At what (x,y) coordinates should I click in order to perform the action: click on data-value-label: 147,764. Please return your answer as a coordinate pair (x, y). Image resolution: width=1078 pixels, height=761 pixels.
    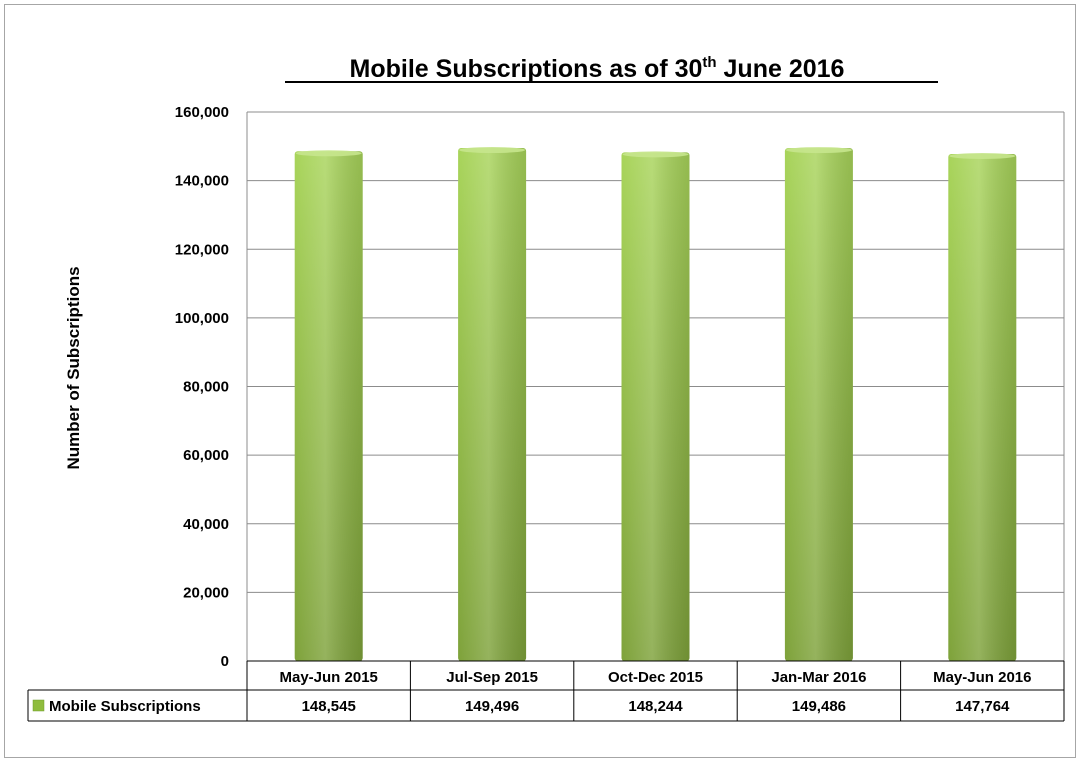
    Looking at the image, I should click on (982, 706).